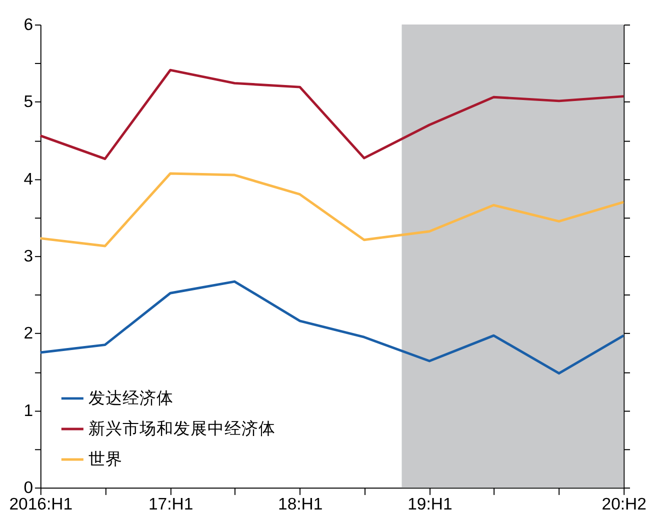 The image size is (664, 531). What do you see at coordinates (29, 178) in the screenshot?
I see `y-tick-label: 4` at bounding box center [29, 178].